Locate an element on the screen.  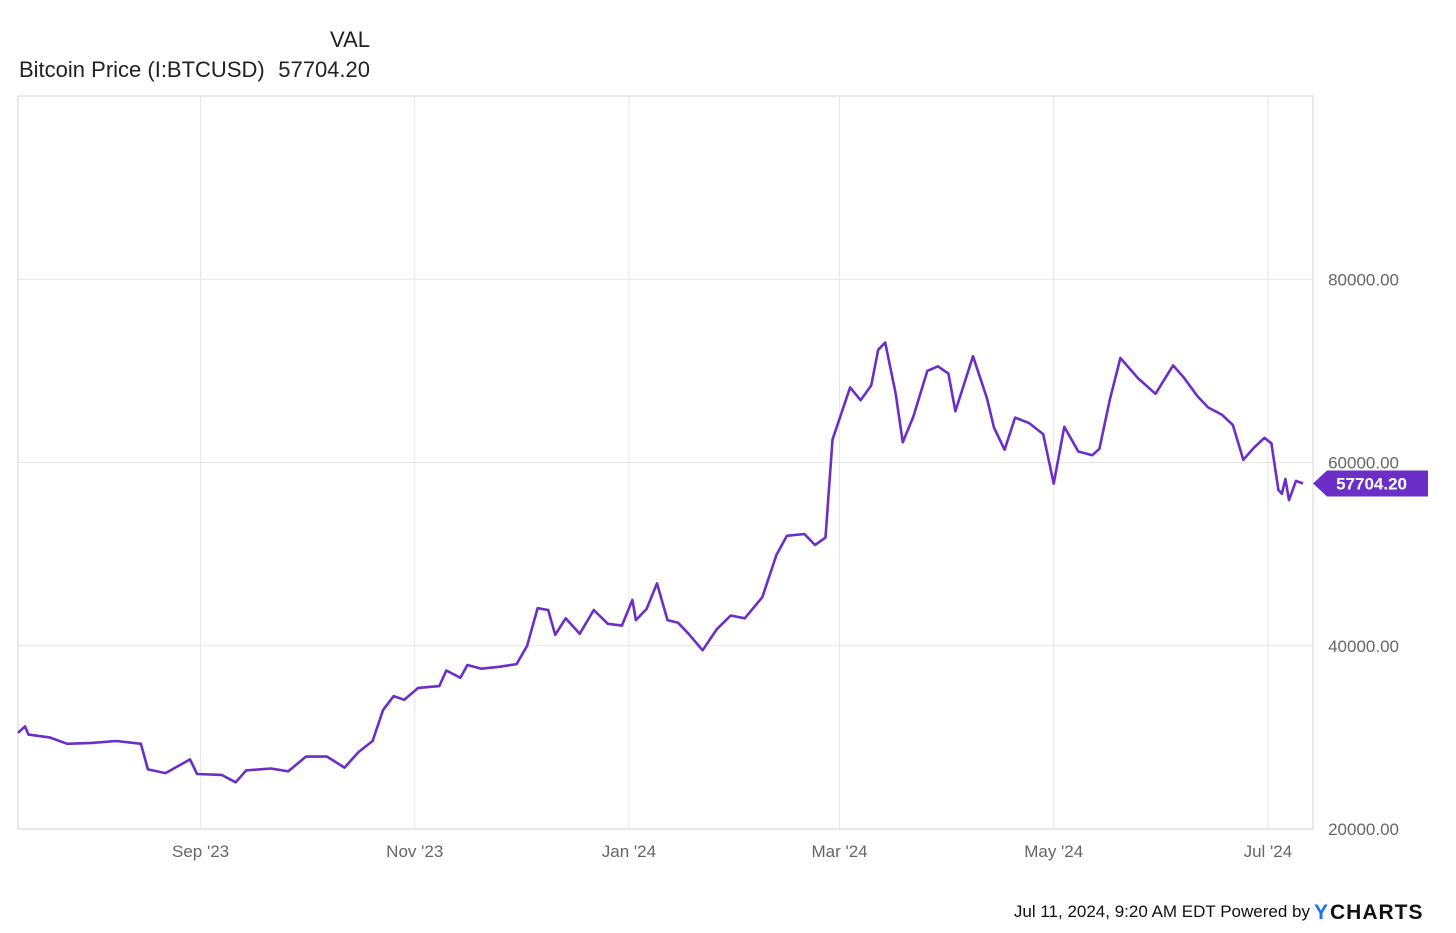
last-value-badge-text: 57704.20 is located at coordinates (1371, 484).